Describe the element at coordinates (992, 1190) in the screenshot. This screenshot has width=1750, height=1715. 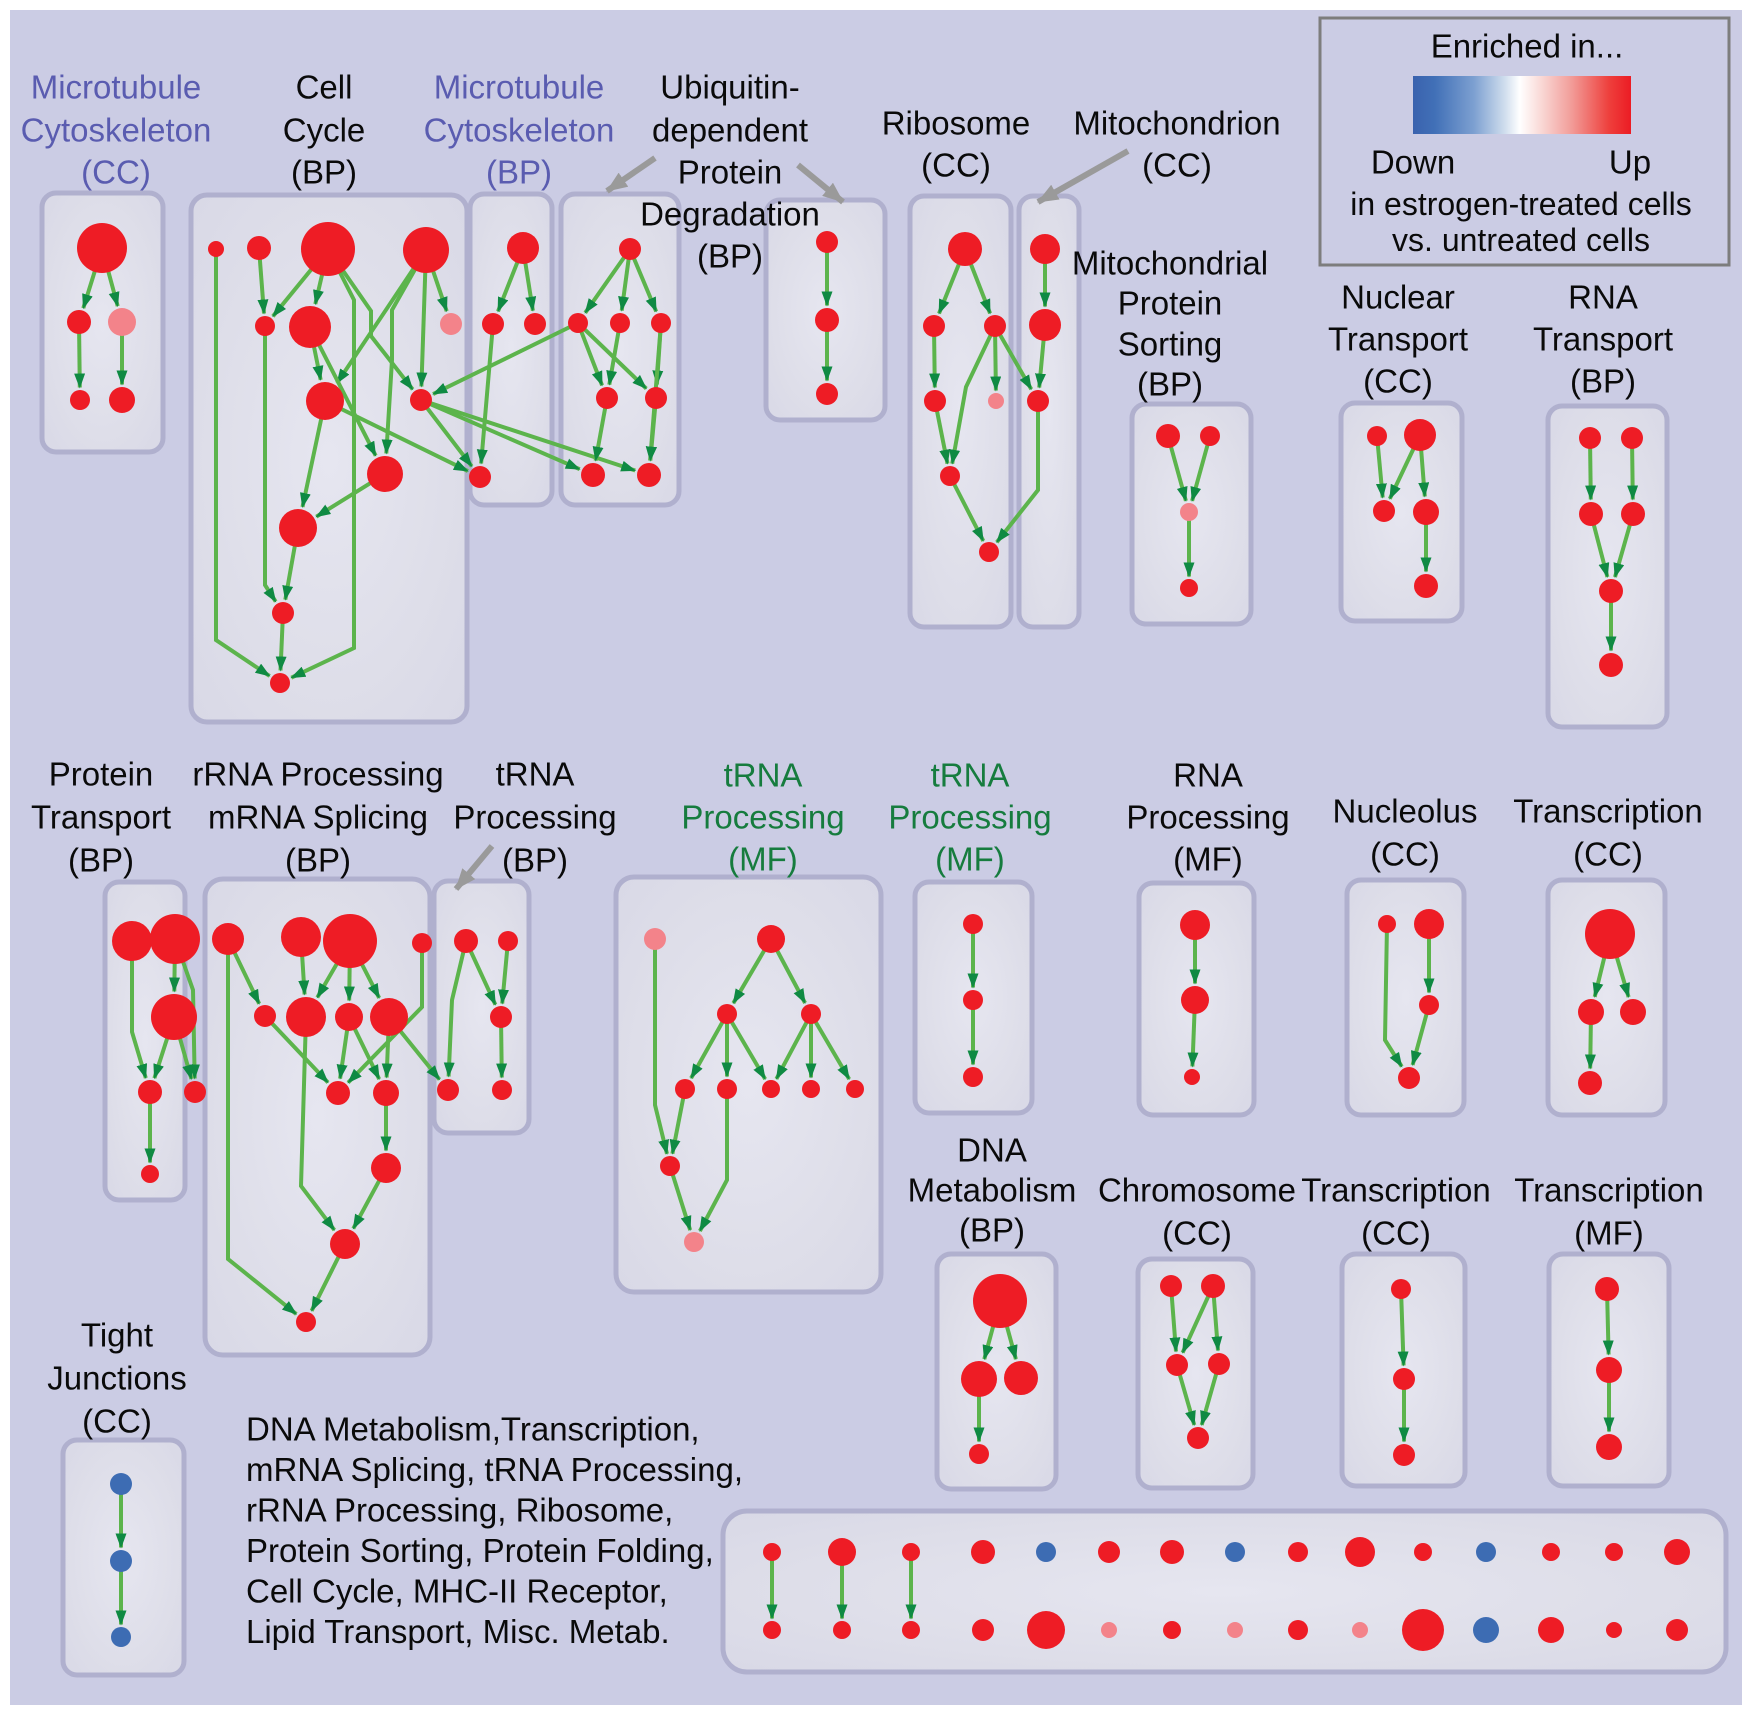
I see `svg-text: Metabolism` at that location.